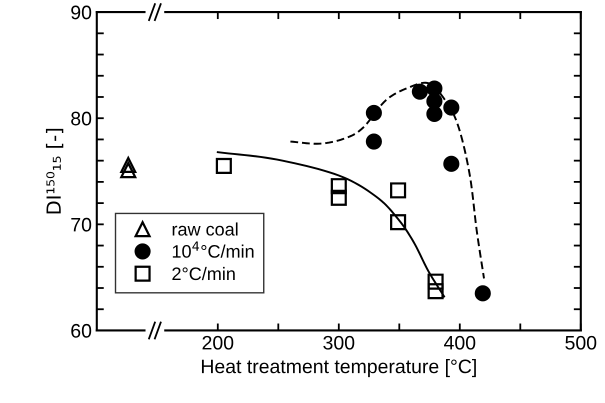 This screenshot has height=403, width=605. Describe the element at coordinates (460, 343) in the screenshot. I see `x-tick-label: 400` at that location.